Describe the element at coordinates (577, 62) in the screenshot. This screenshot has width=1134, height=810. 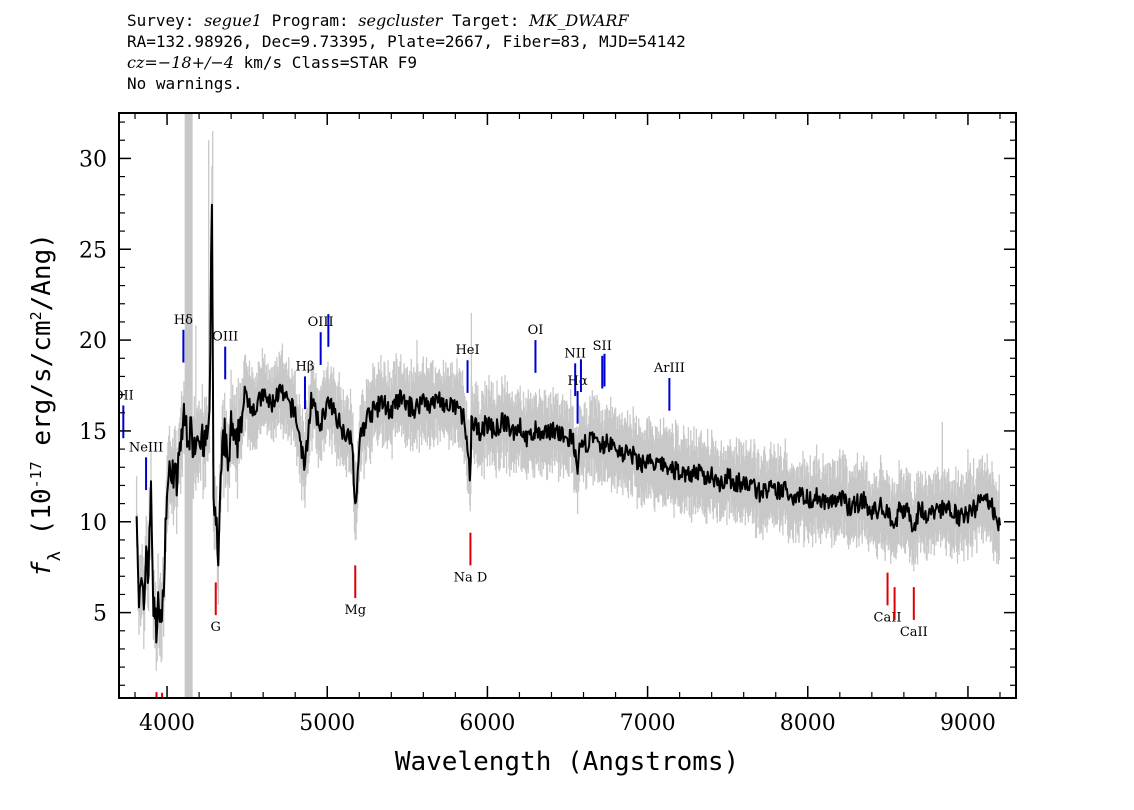
I see `header-line-redshift: cz=−18+/−4 km/s Class=STAR F9` at that location.